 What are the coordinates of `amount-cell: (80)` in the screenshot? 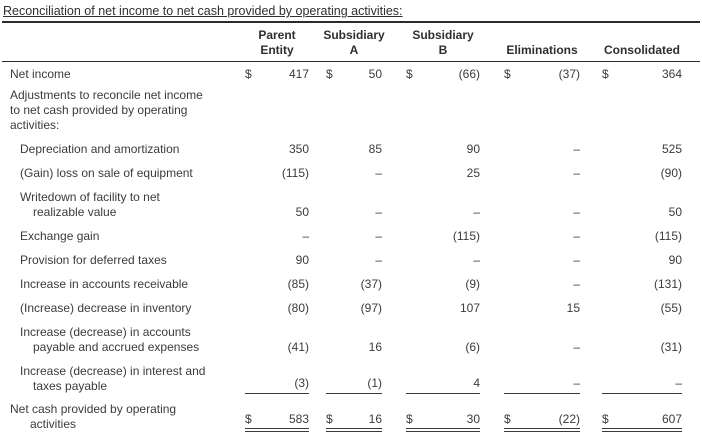 It's located at (277, 308).